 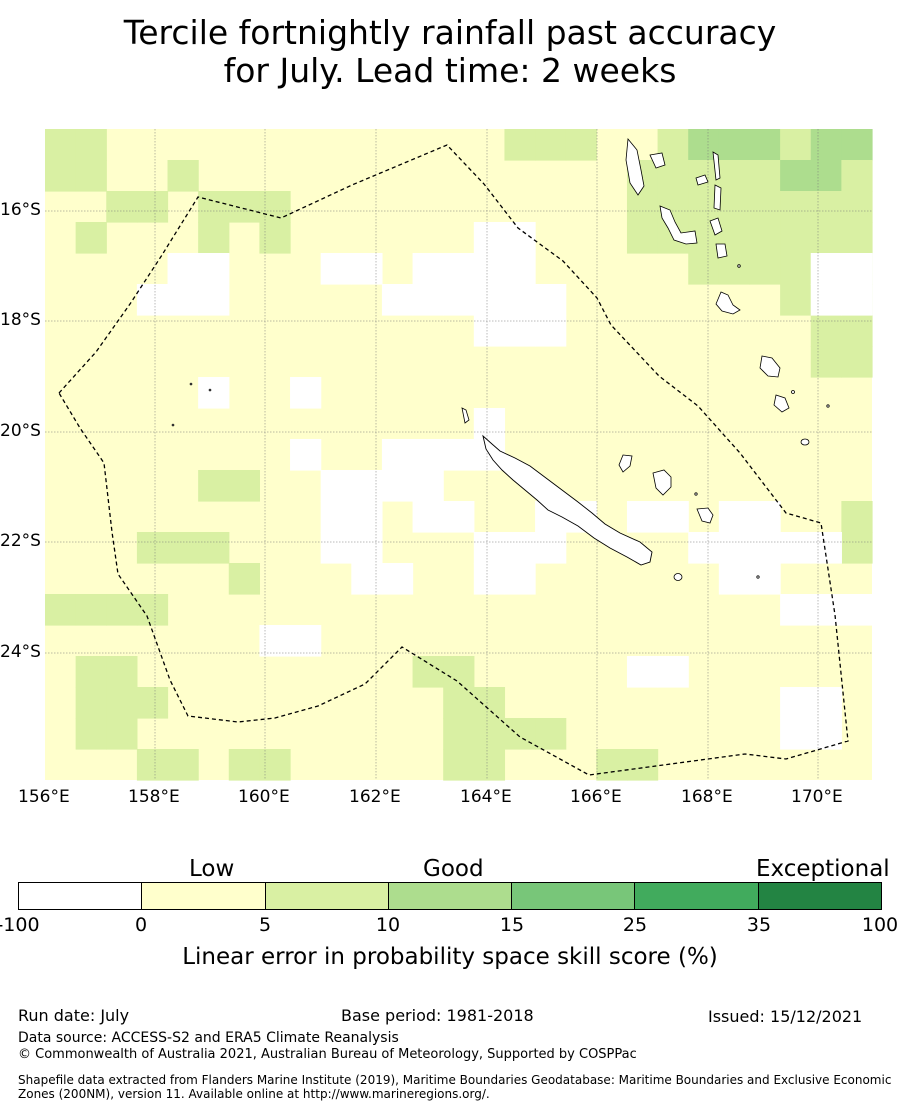 I want to click on lon-label-166: 166°E, so click(x=596, y=797).